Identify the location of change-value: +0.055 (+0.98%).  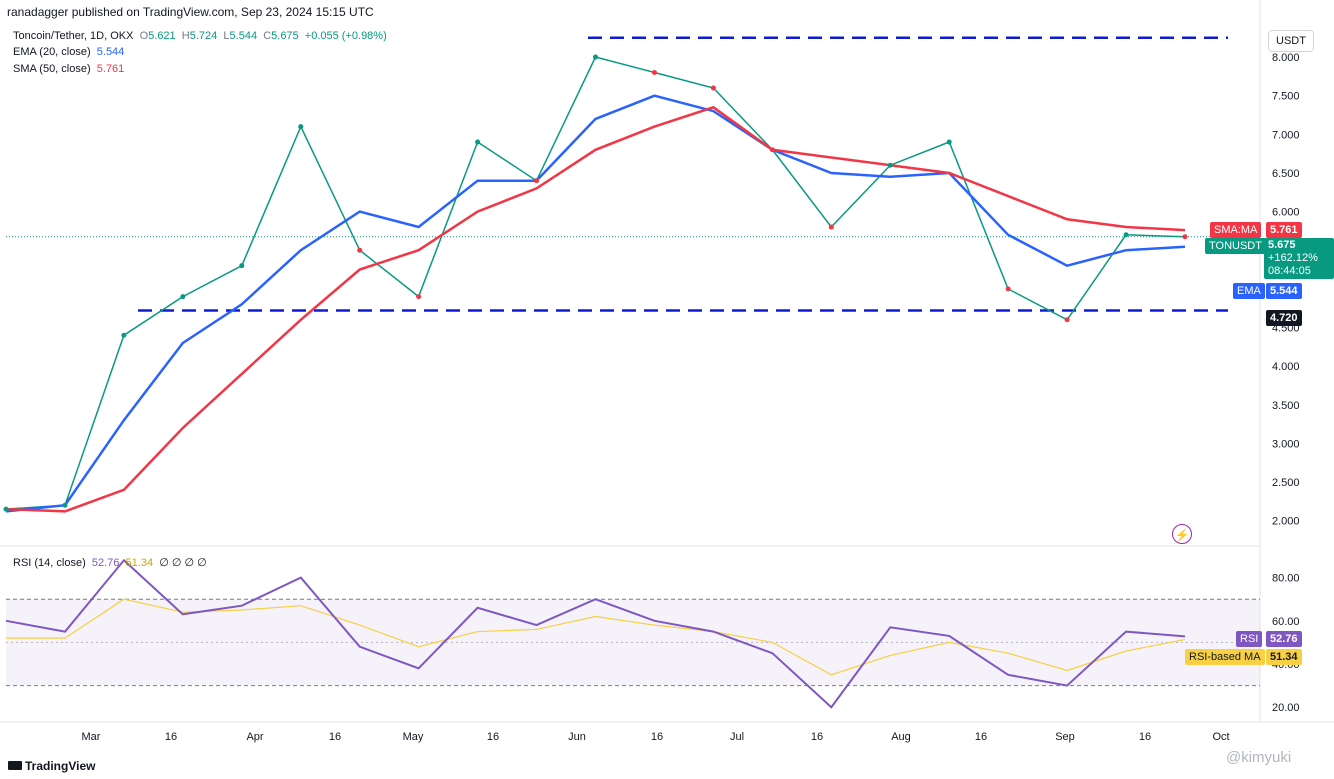
(345, 36).